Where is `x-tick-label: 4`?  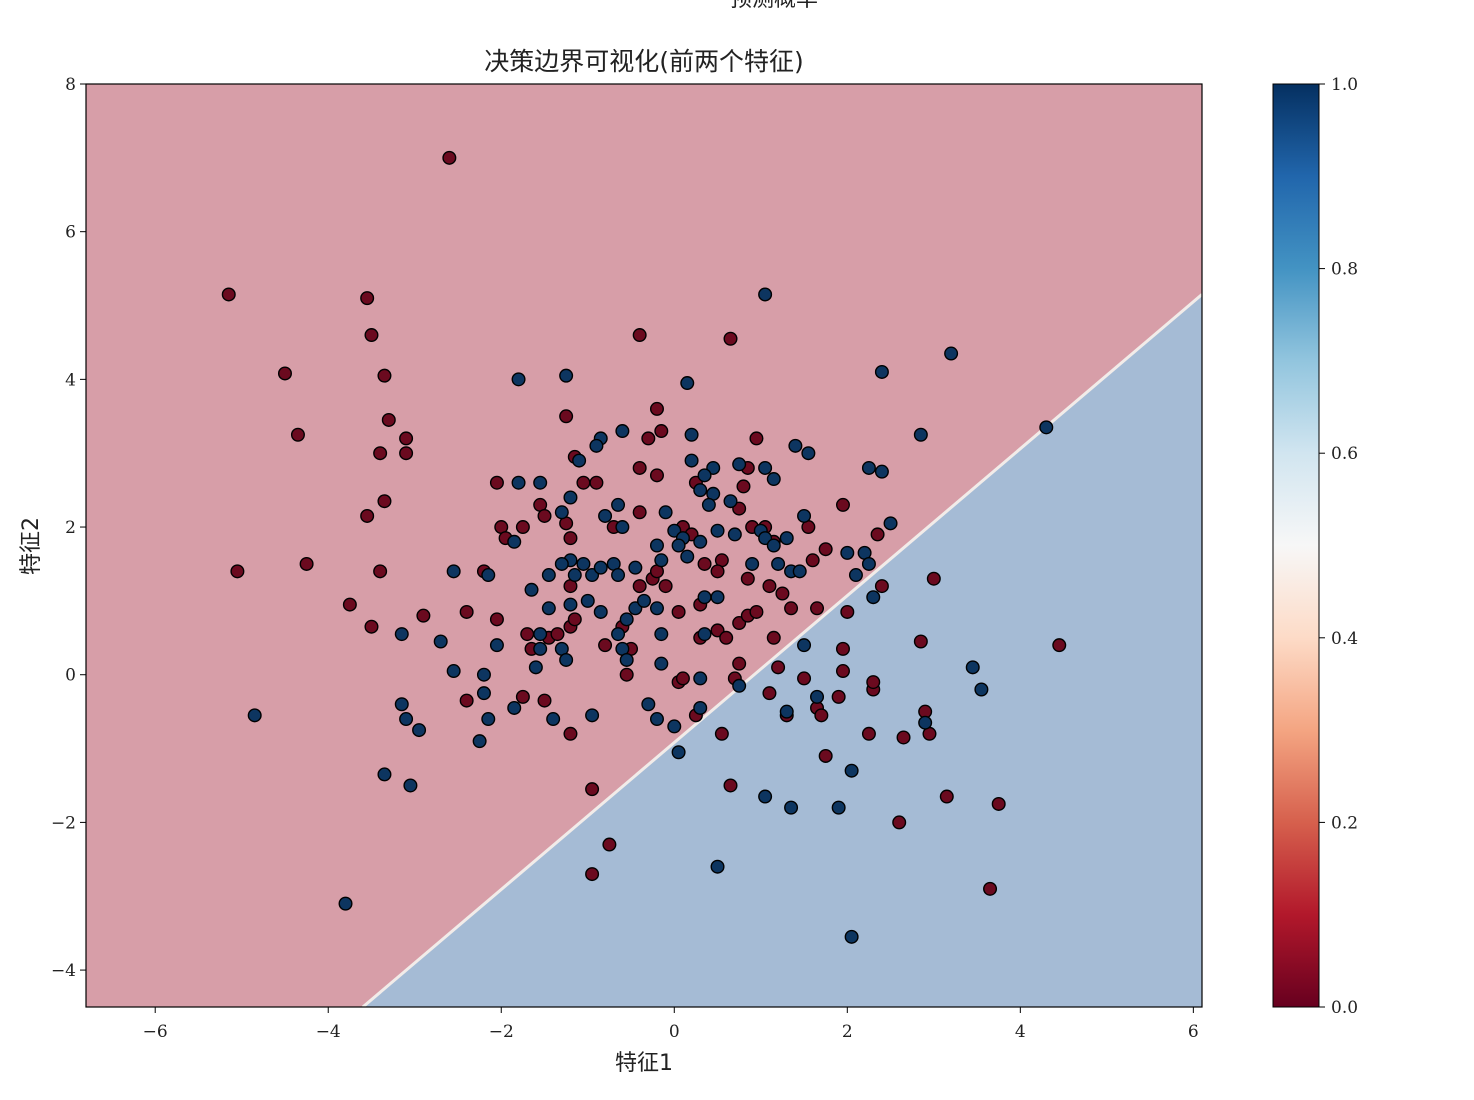 x-tick-label: 4 is located at coordinates (1020, 1032).